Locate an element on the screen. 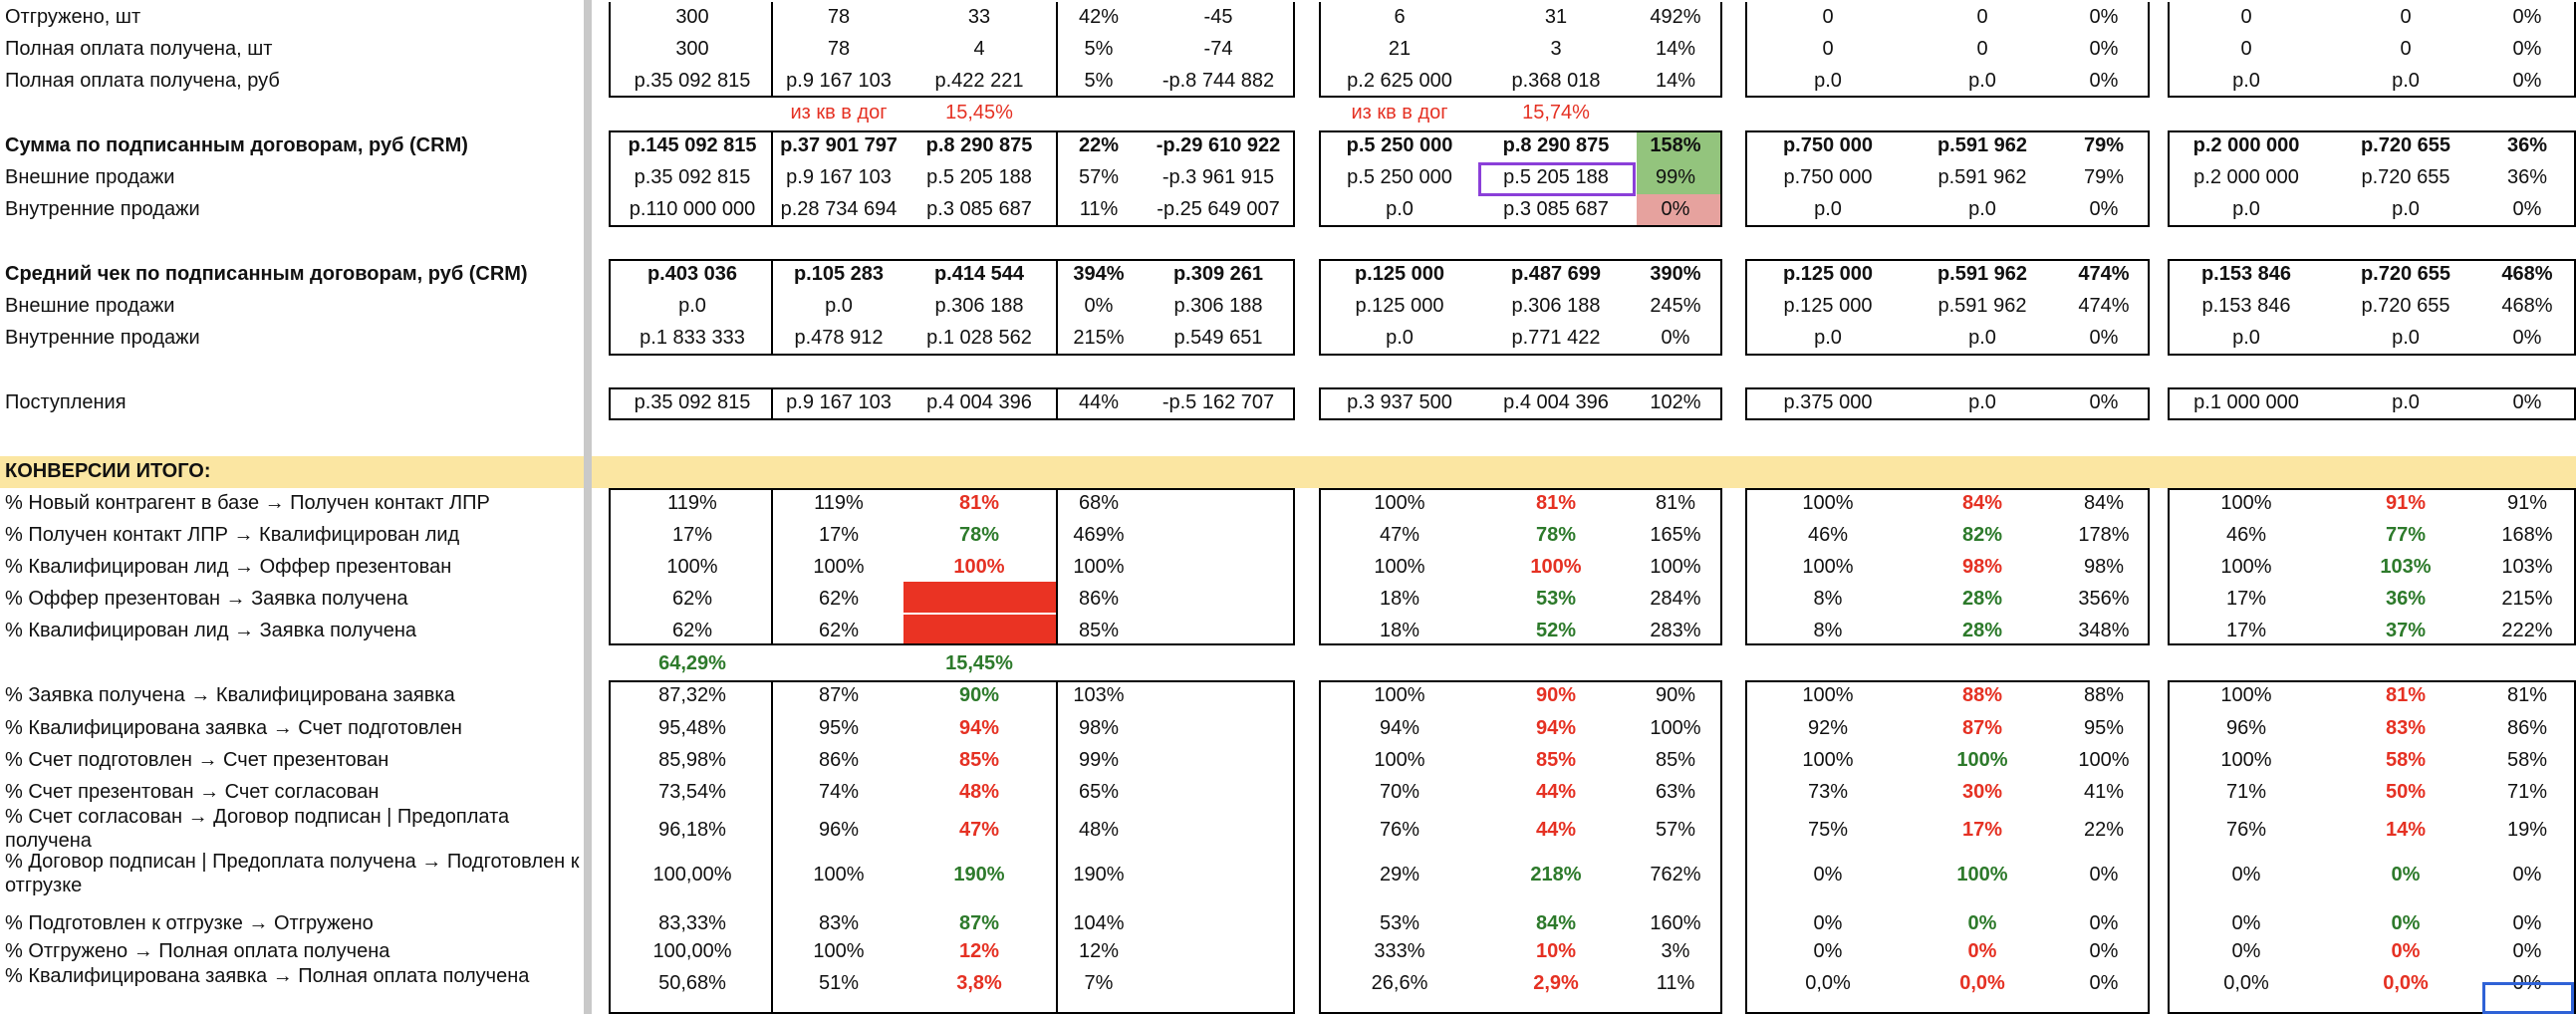  cell: -р.29 610 922 is located at coordinates (1218, 145).